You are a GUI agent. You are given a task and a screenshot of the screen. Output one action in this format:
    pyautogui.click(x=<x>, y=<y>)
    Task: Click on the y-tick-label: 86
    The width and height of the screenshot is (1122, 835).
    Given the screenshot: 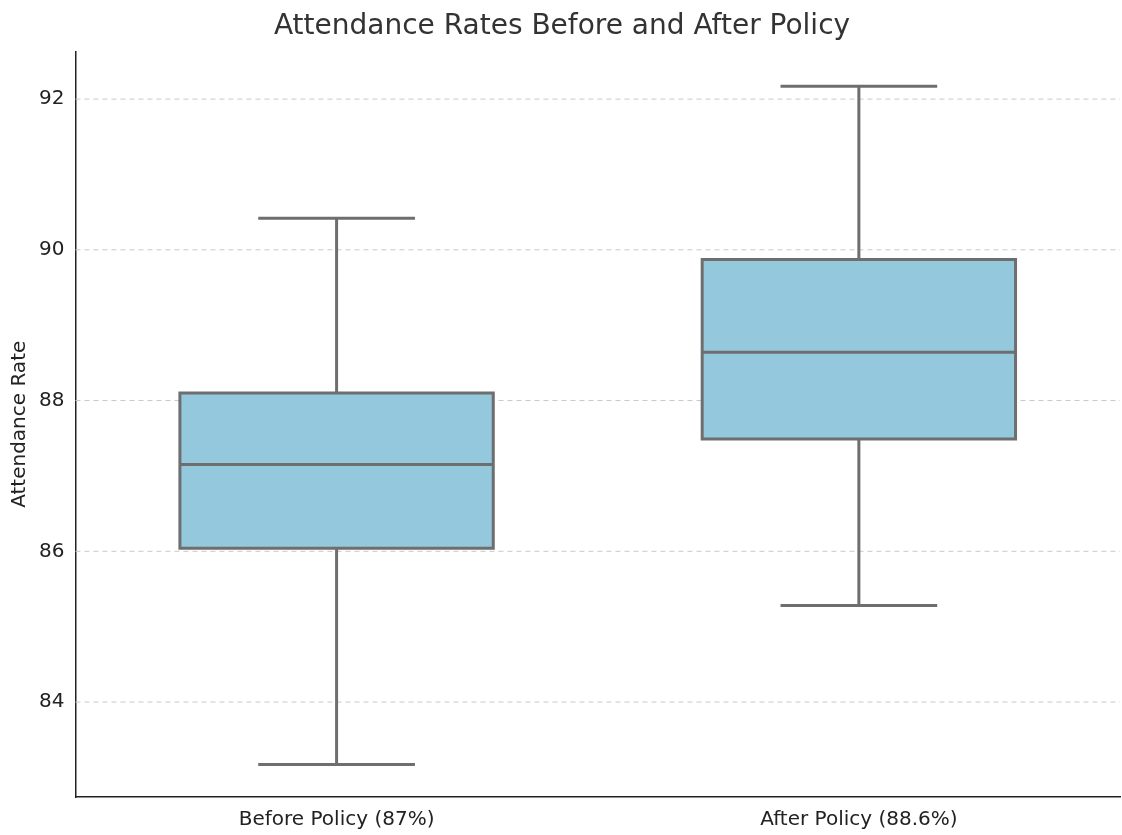 What is the action you would take?
    pyautogui.click(x=52, y=549)
    